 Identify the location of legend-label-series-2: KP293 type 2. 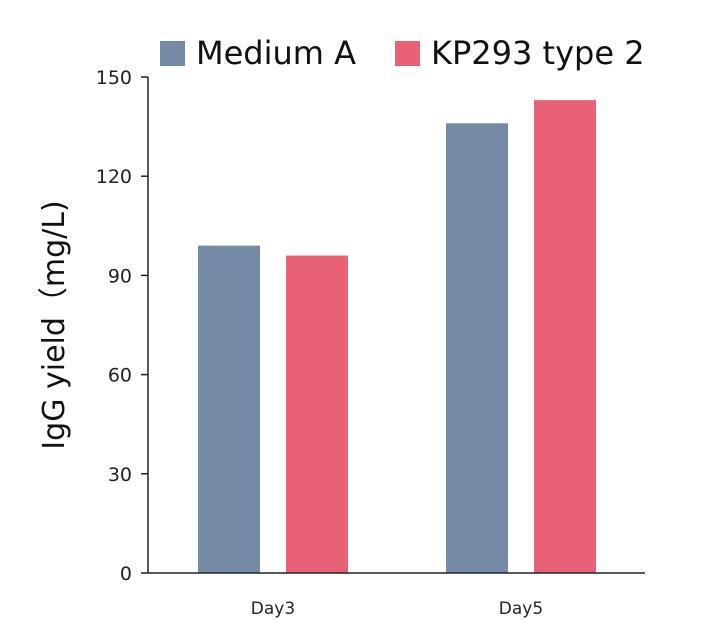
(538, 53).